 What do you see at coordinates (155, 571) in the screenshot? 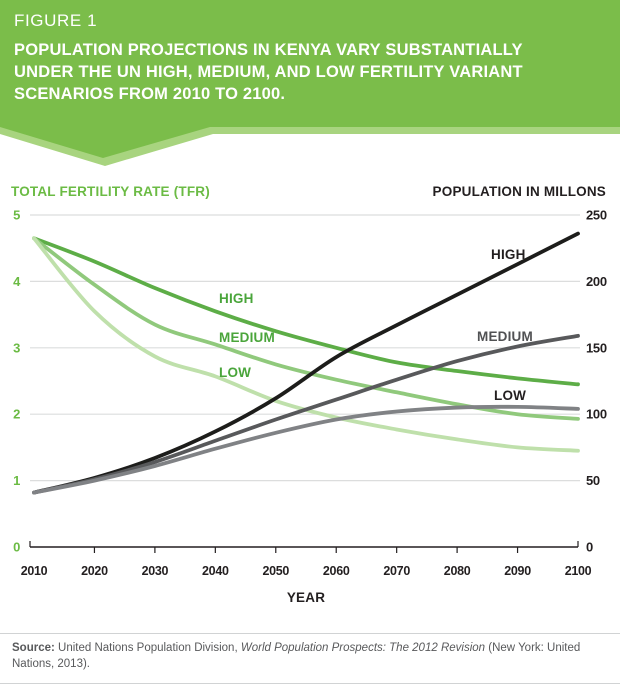
I see `x-axis-tick-label: 2030` at bounding box center [155, 571].